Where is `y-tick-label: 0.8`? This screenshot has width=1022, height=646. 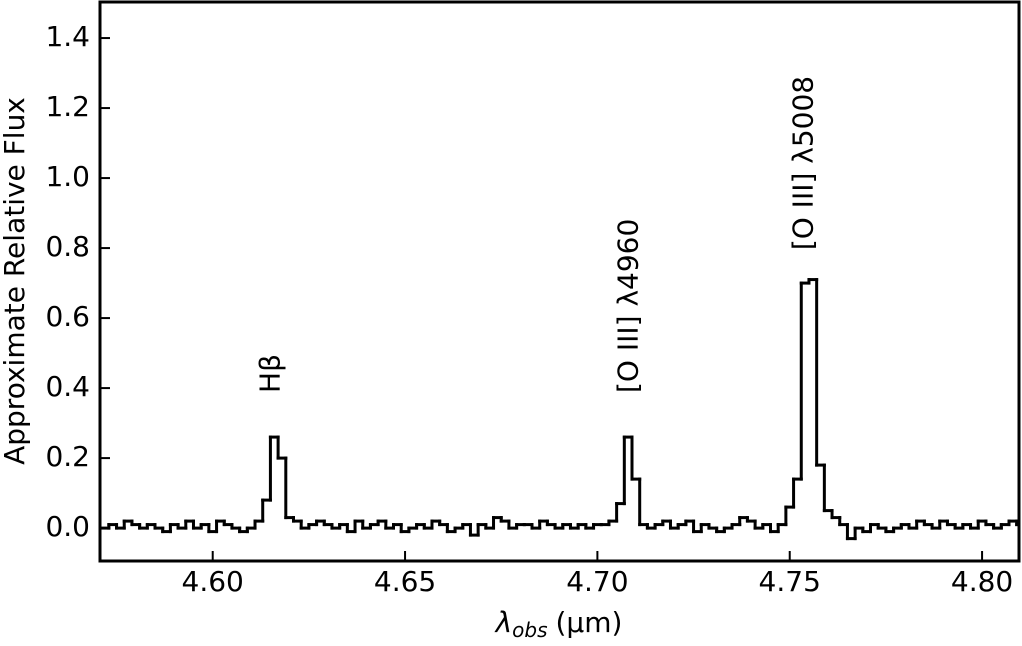 y-tick-label: 0.8 is located at coordinates (67, 246).